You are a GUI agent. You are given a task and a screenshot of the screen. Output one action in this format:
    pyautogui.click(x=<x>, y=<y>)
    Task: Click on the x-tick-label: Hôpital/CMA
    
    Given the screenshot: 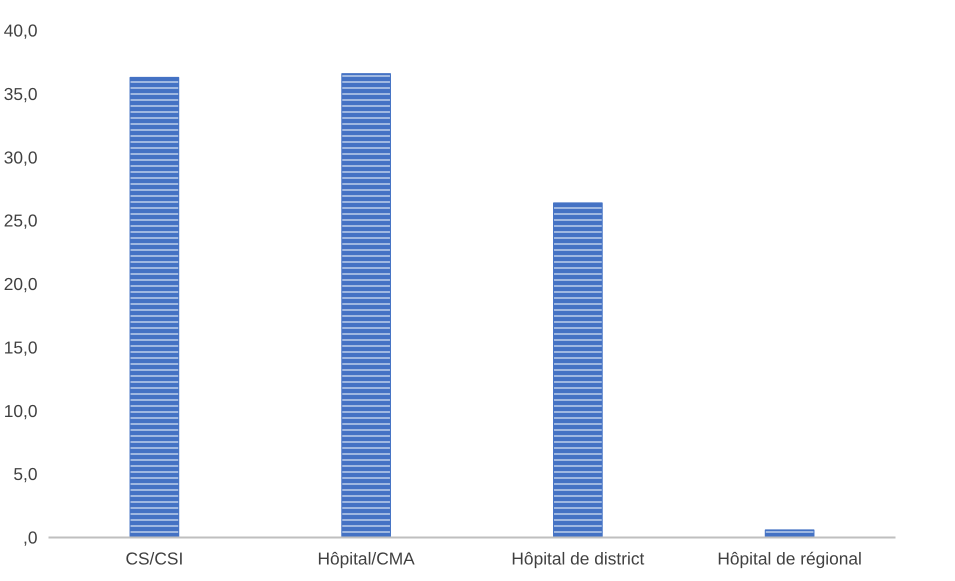 What is the action you would take?
    pyautogui.click(x=366, y=558)
    